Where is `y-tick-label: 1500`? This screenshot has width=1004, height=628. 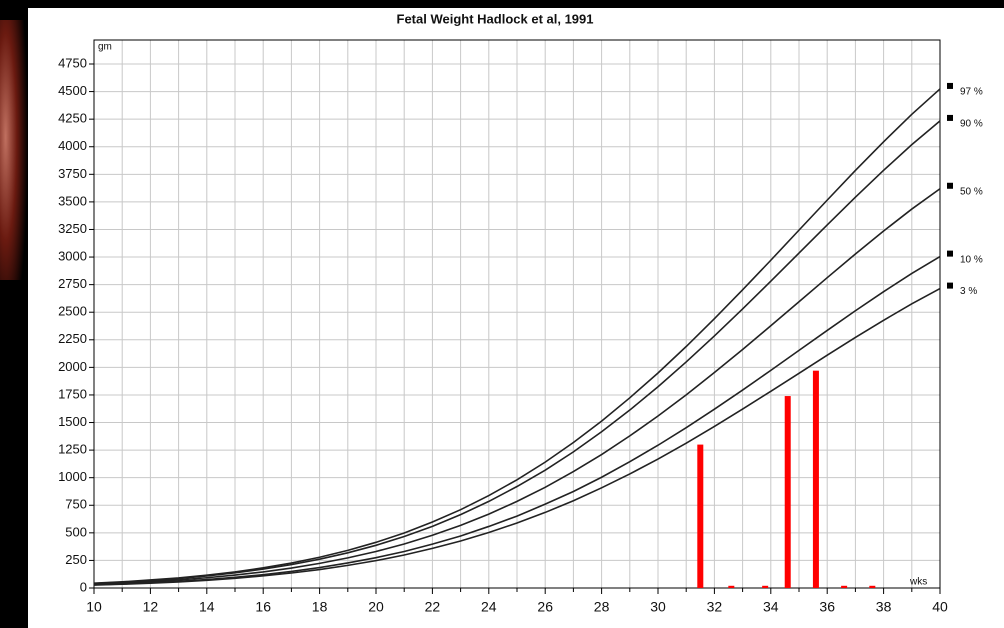 y-tick-label: 1500 is located at coordinates (72, 421).